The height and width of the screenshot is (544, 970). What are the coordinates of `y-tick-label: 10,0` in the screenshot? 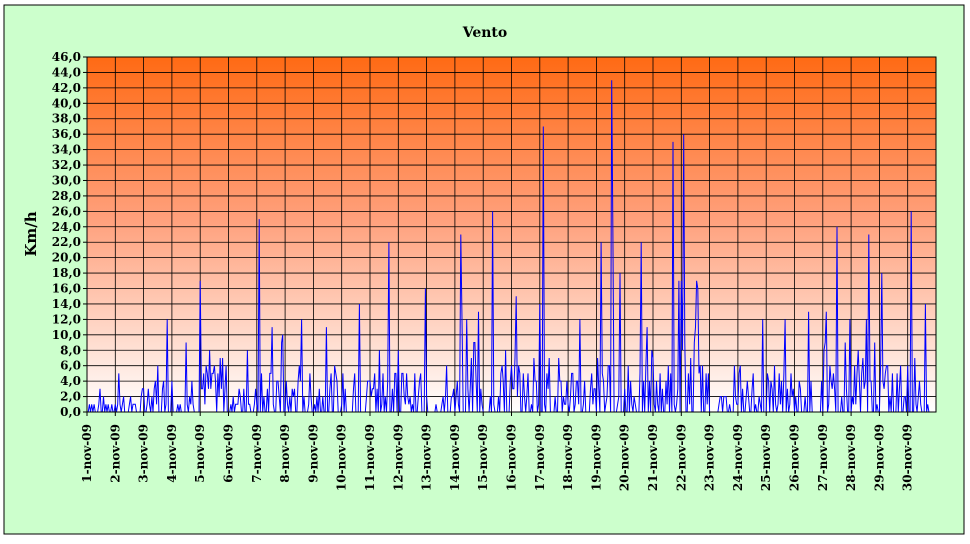 It's located at (66, 335).